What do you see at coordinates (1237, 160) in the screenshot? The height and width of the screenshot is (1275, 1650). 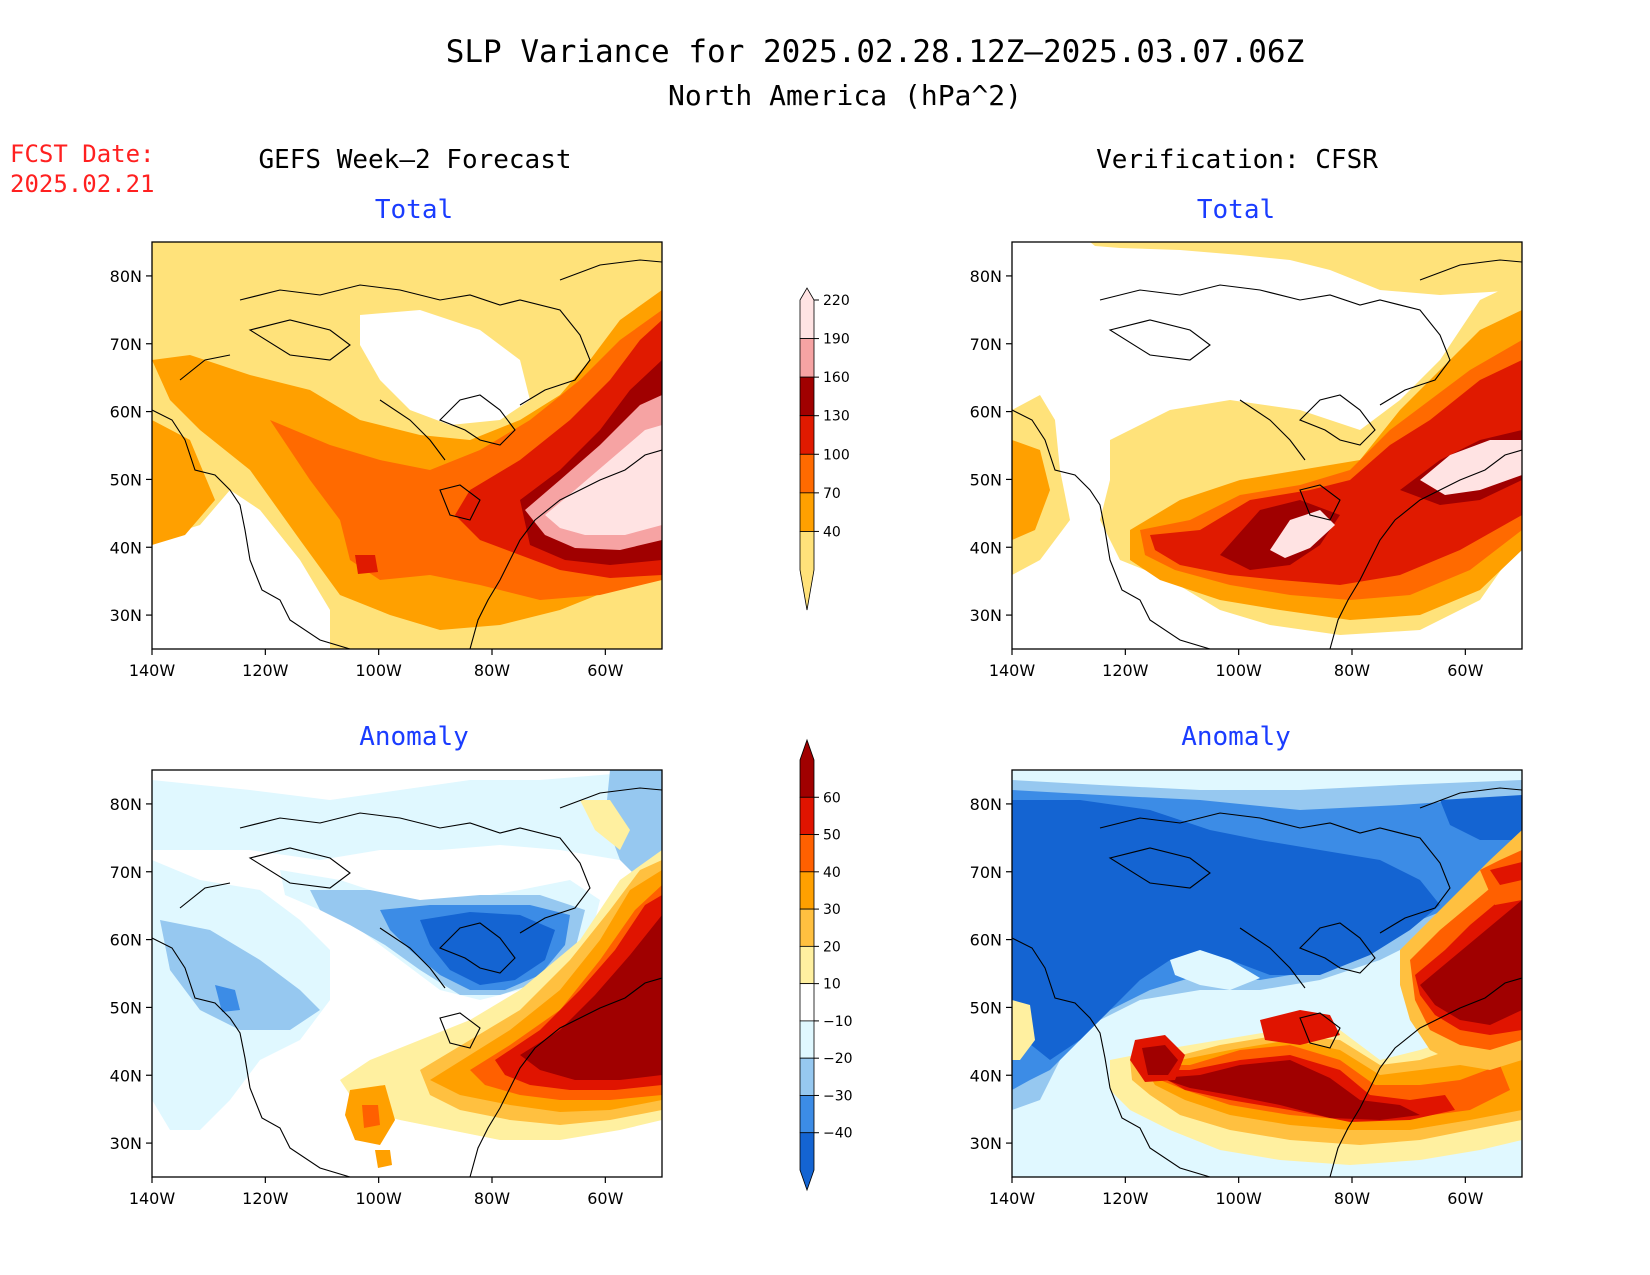 I see `right-column-header: Verification: CFSR` at bounding box center [1237, 160].